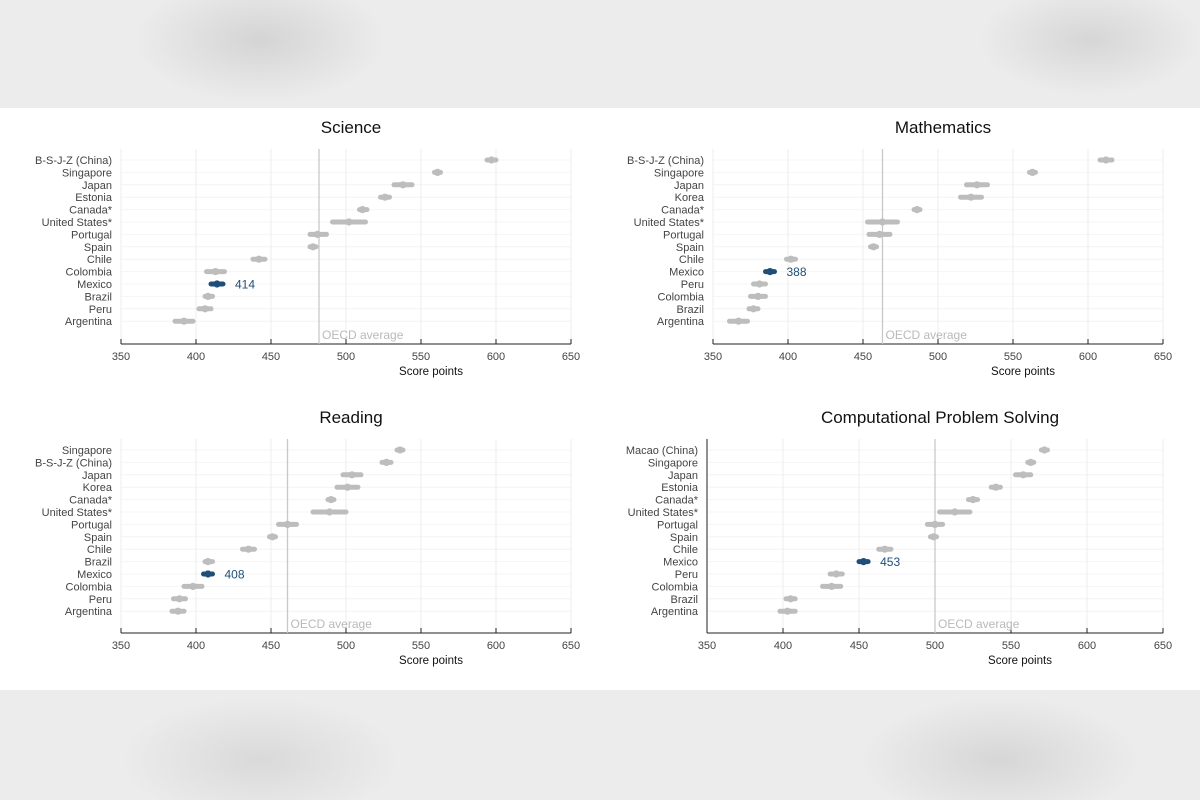  What do you see at coordinates (571, 646) in the screenshot?
I see `x-tick-label: 650` at bounding box center [571, 646].